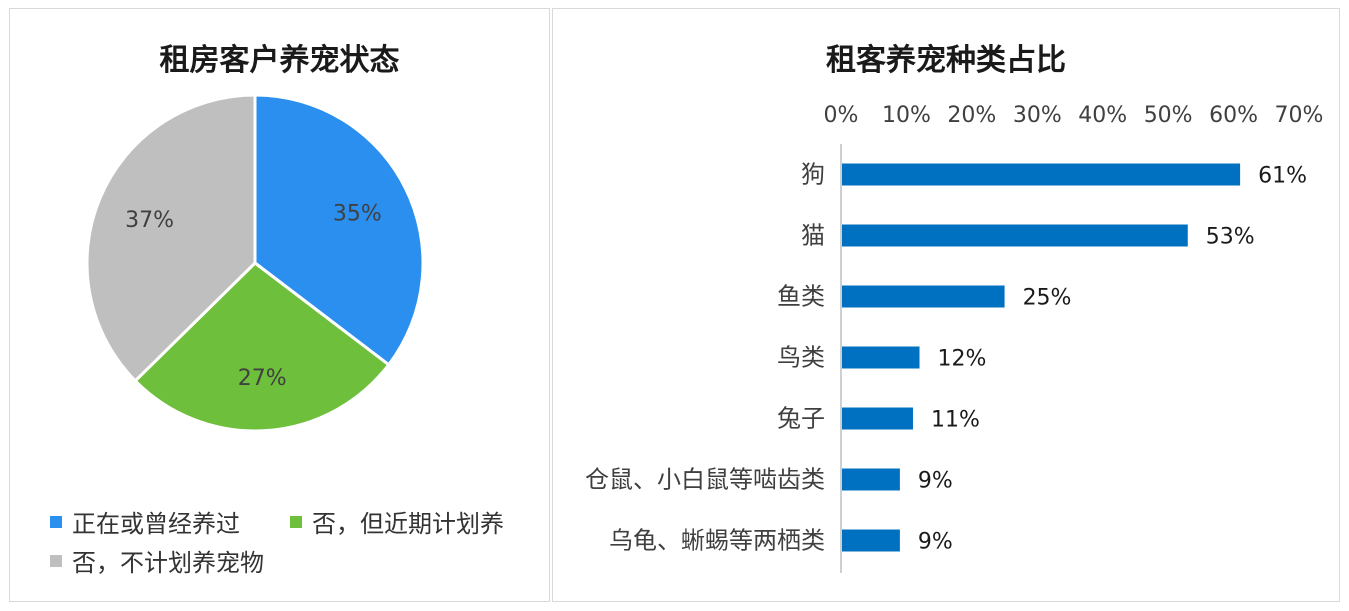 Image resolution: width=1349 pixels, height=611 pixels. What do you see at coordinates (1230, 237) in the screenshot?
I see `data-label-1: 53%` at bounding box center [1230, 237].